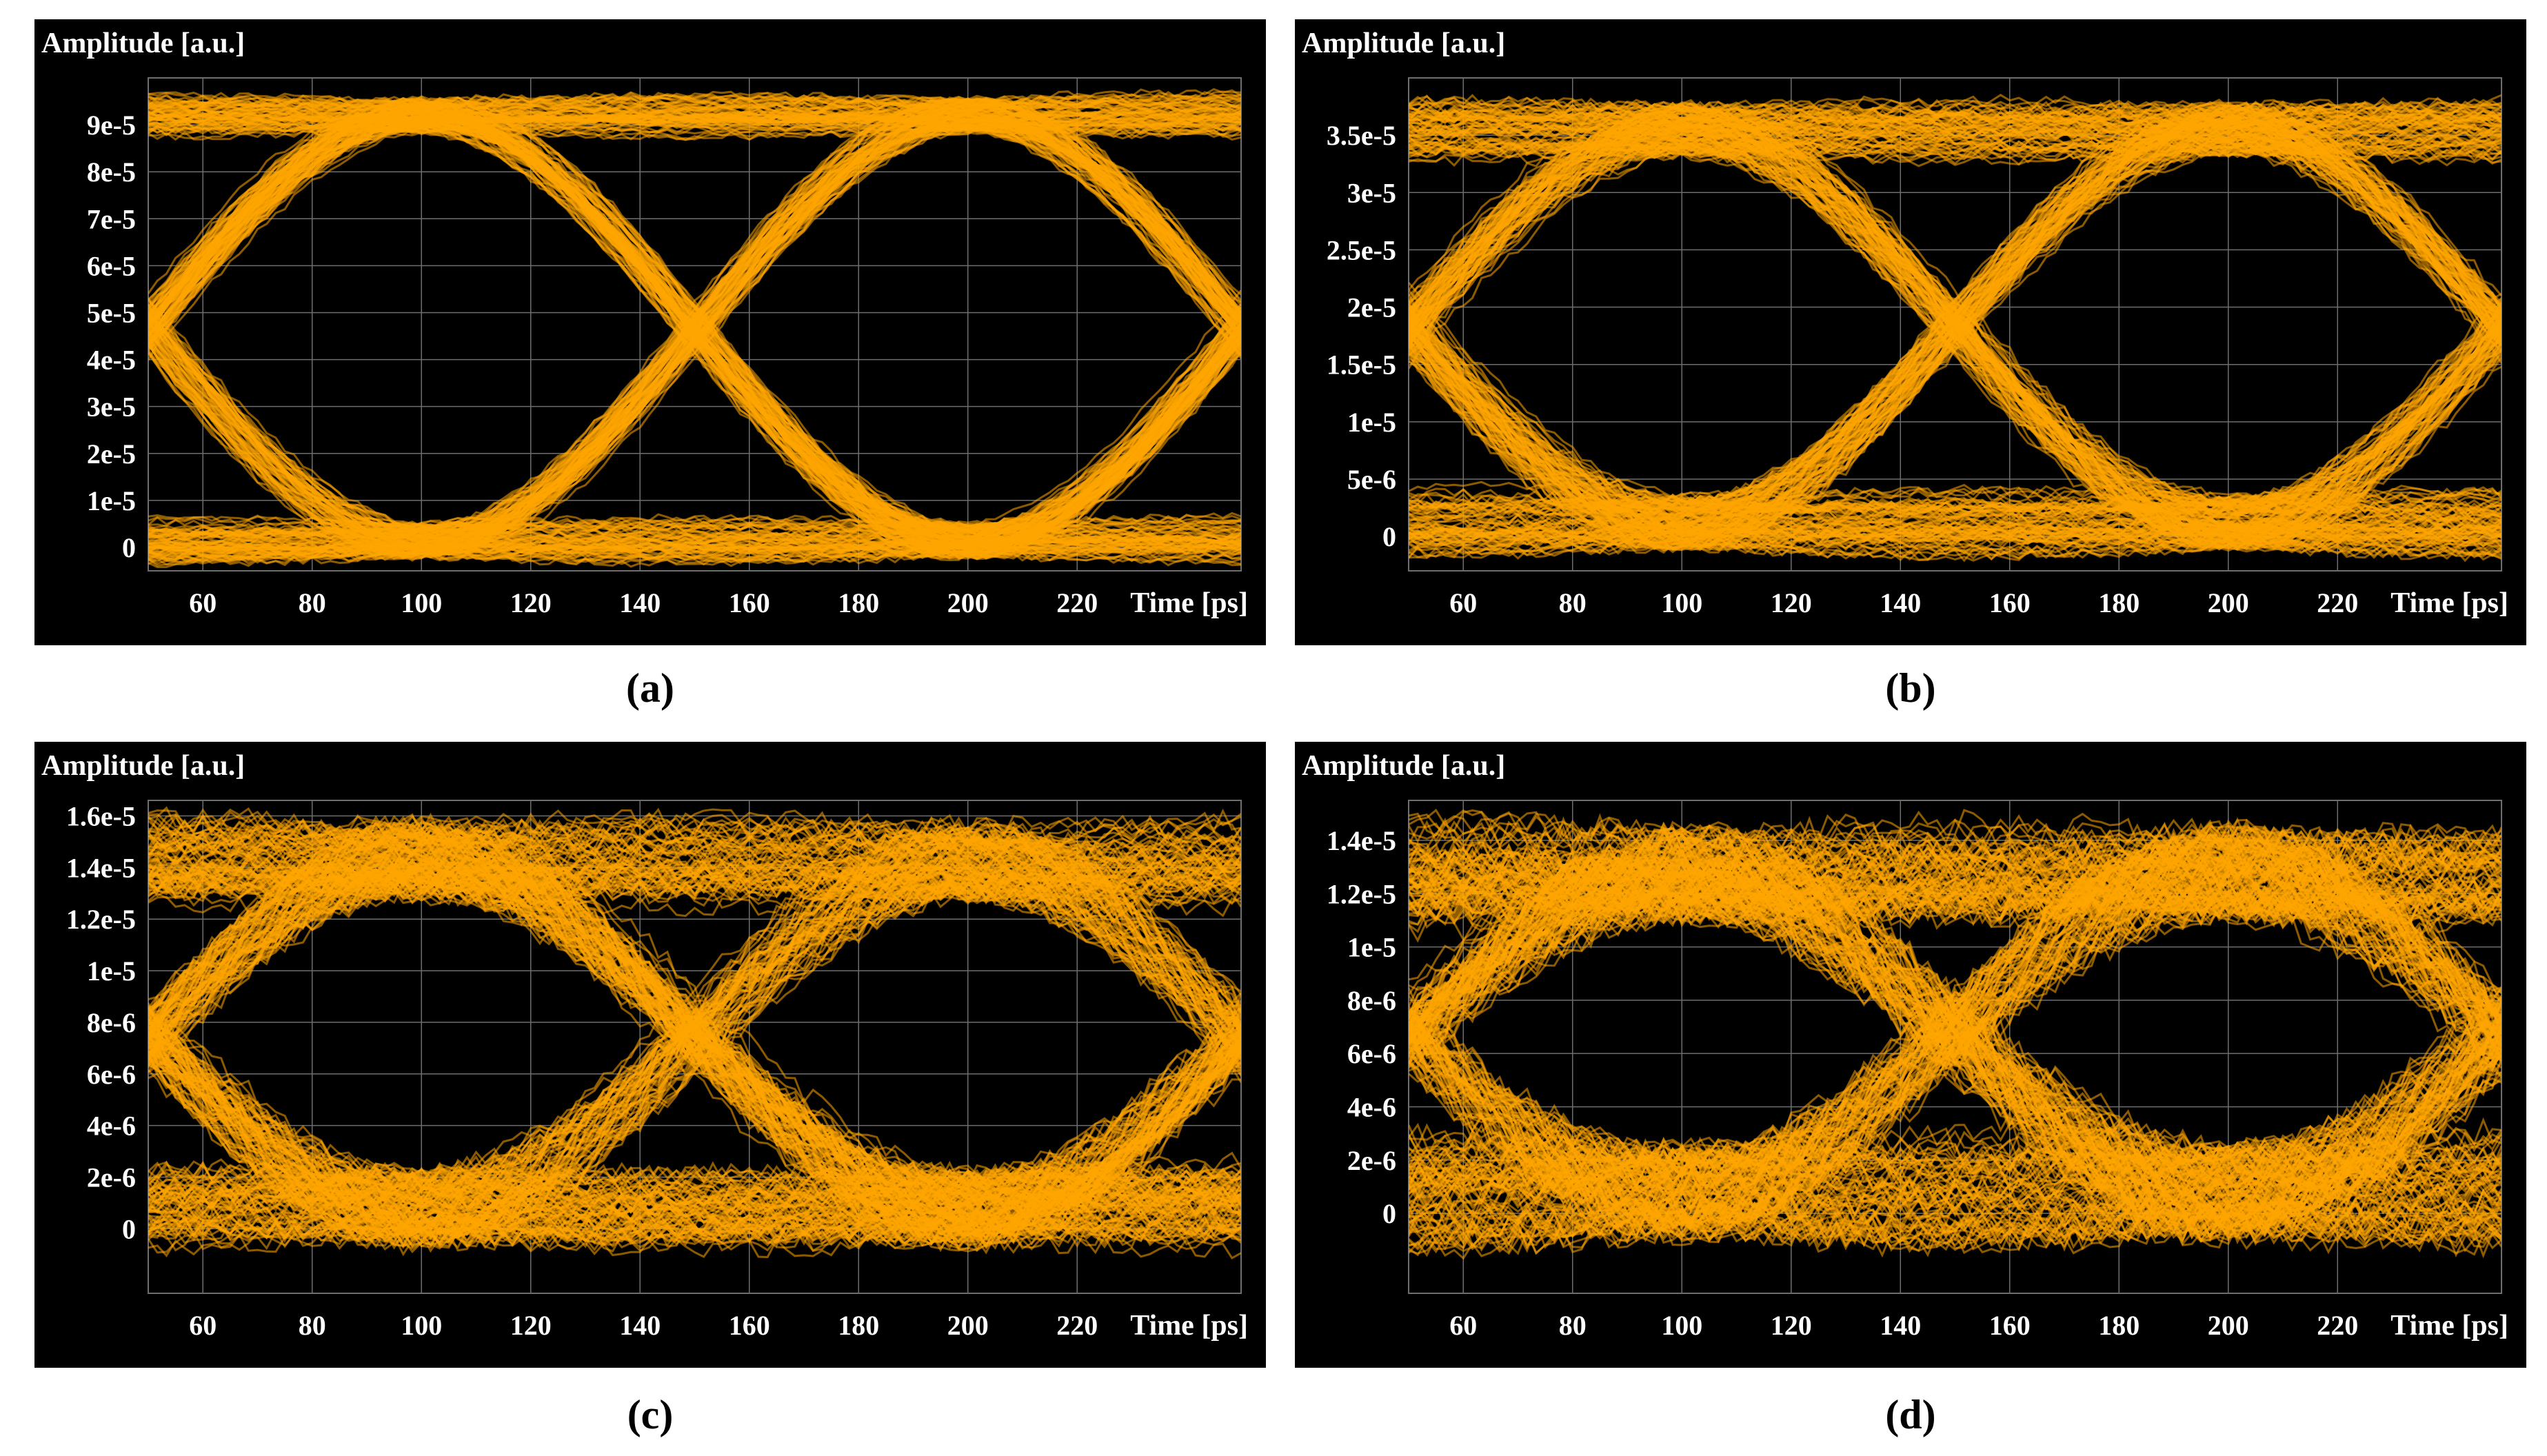 This screenshot has height=1456, width=2547. What do you see at coordinates (749, 602) in the screenshot?
I see `chart-a-x-tick-label-5: 160` at bounding box center [749, 602].